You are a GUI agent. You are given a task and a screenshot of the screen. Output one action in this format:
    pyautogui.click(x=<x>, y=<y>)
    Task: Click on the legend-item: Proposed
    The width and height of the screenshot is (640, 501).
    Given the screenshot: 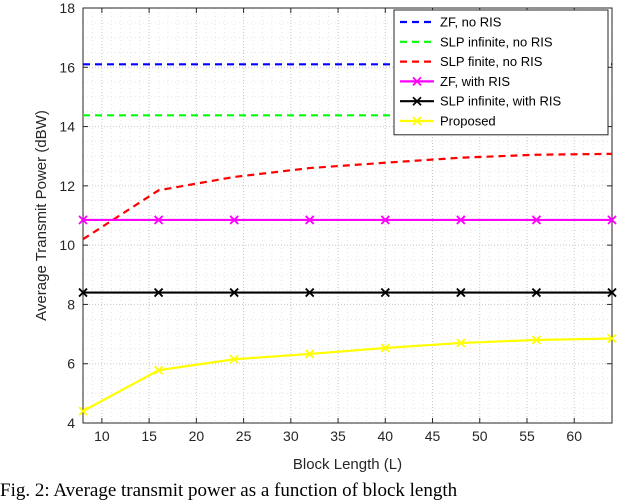 What is the action you would take?
    pyautogui.click(x=448, y=121)
    